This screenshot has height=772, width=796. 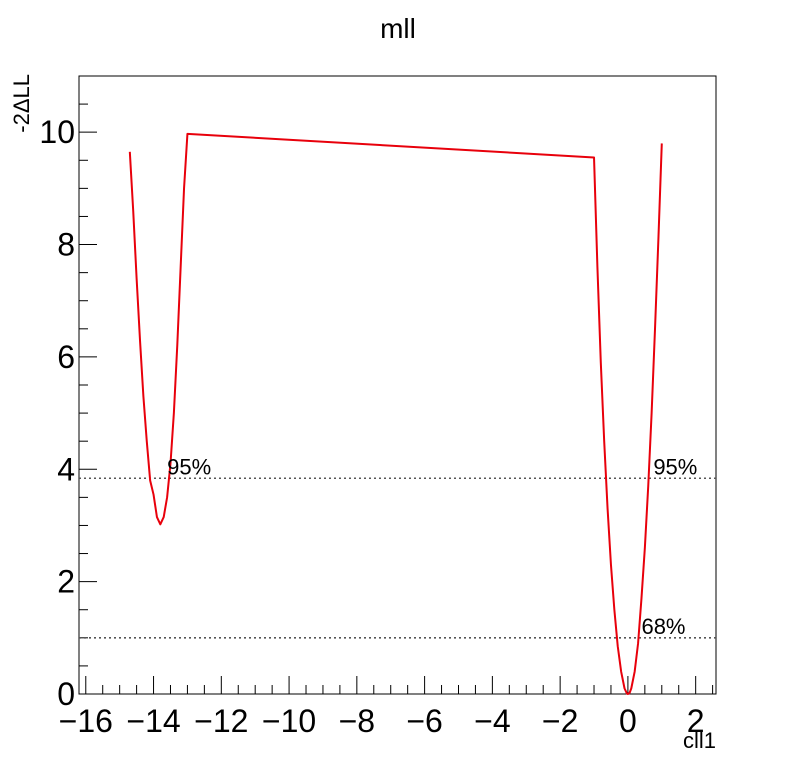 I want to click on y-tick-label: 2, so click(x=66, y=582).